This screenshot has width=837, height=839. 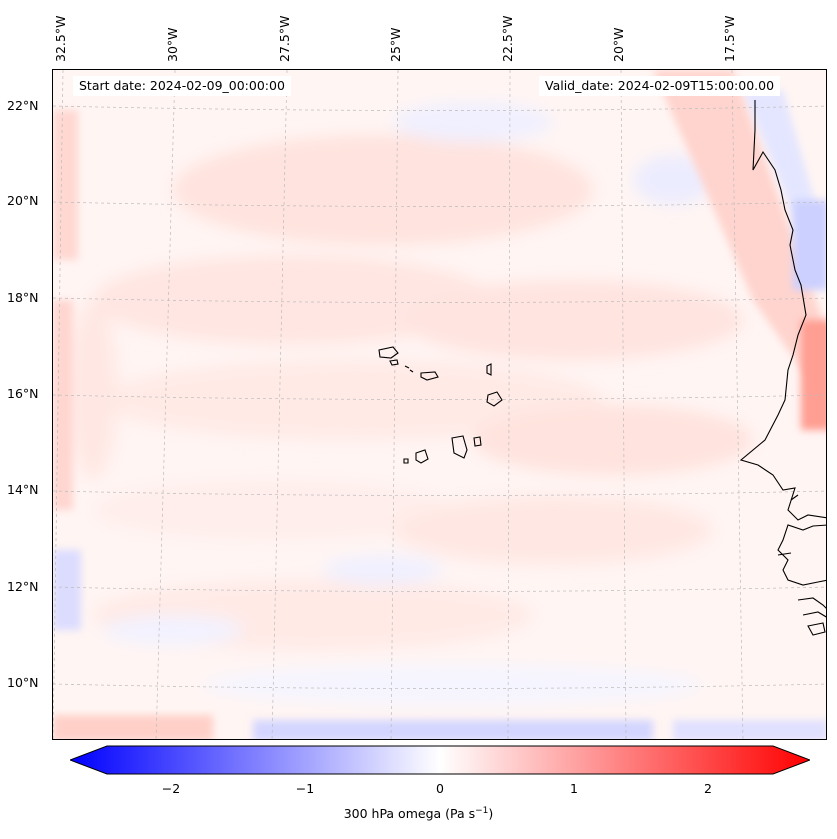 What do you see at coordinates (618, 44) in the screenshot?
I see `lon-label-20w: 20°W` at bounding box center [618, 44].